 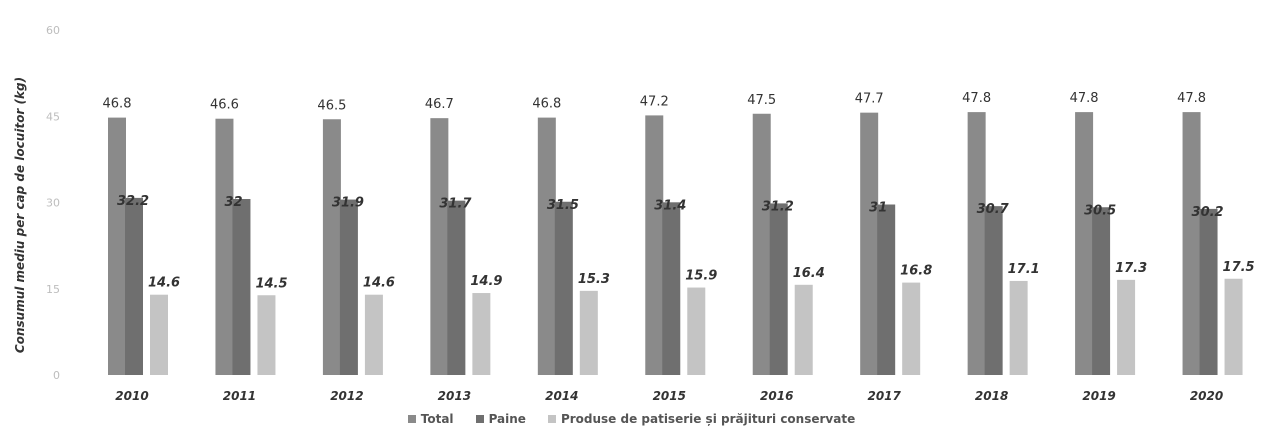 I want to click on bar-1-2014, so click(x=563, y=288).